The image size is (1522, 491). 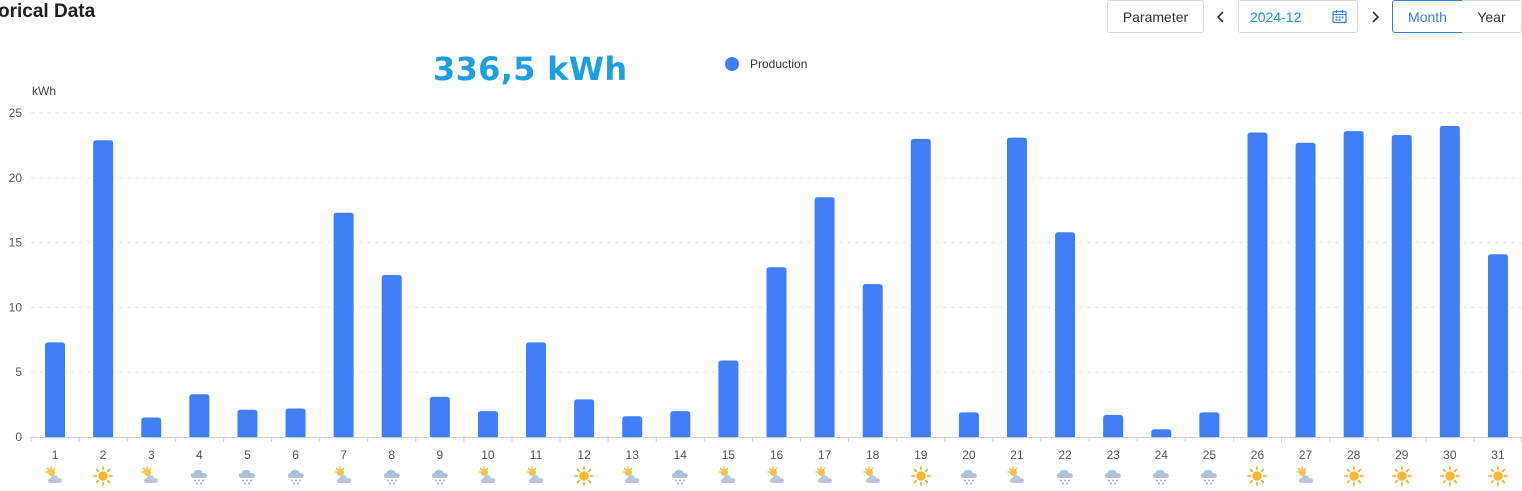 I want to click on x-tick-label: 11, so click(x=536, y=455).